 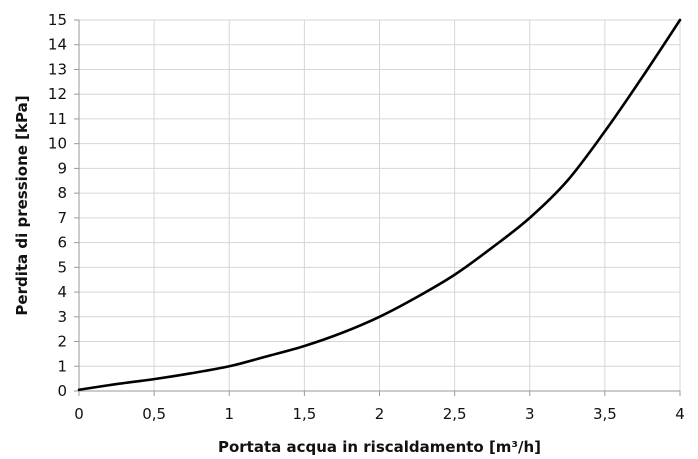 What do you see at coordinates (22, 205) in the screenshot?
I see `y-axis-title: Perdita di pressione [kPa]` at bounding box center [22, 205].